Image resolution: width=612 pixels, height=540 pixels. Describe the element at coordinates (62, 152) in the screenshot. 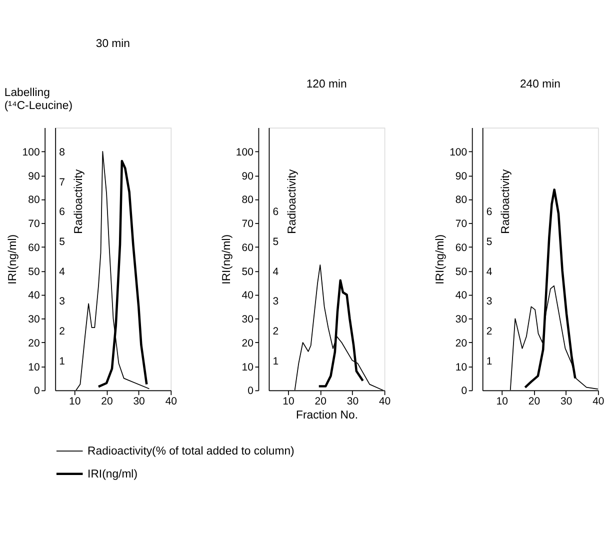

I see `y2-tick-label: 8` at that location.